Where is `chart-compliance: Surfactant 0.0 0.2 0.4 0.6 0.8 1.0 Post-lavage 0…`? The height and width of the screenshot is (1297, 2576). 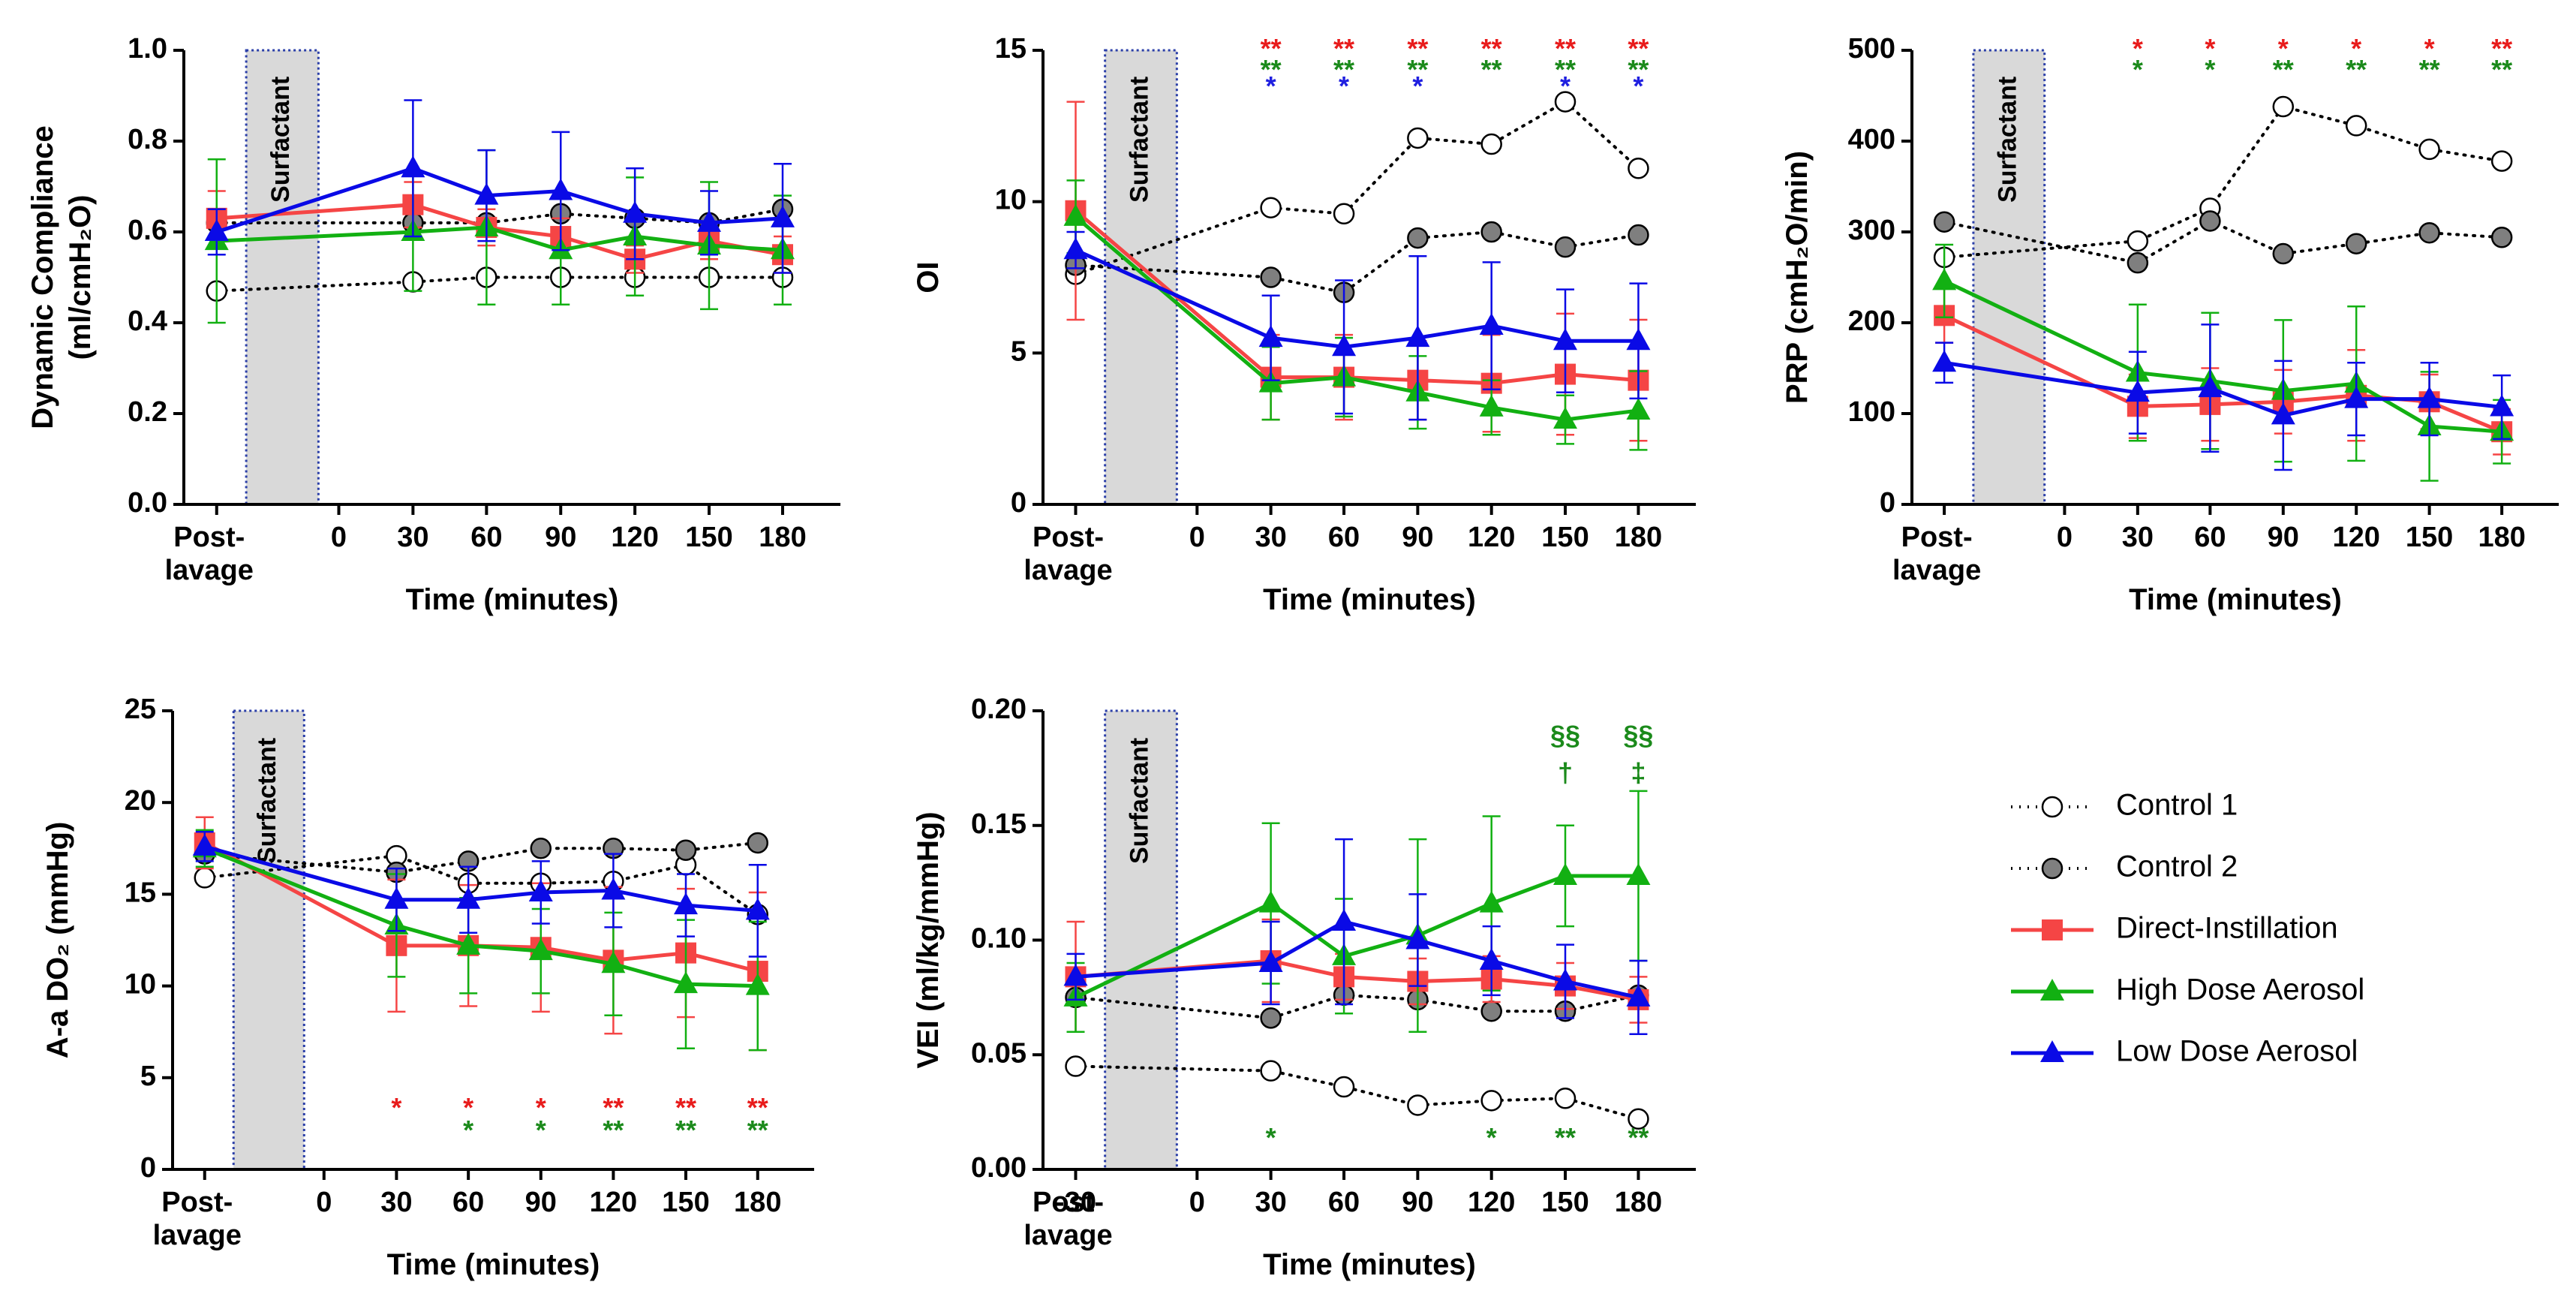 chart-compliance: Surfactant 0.0 0.2 0.4 0.6 0.8 1.0 Post-lavage 0… is located at coordinates (433, 324).